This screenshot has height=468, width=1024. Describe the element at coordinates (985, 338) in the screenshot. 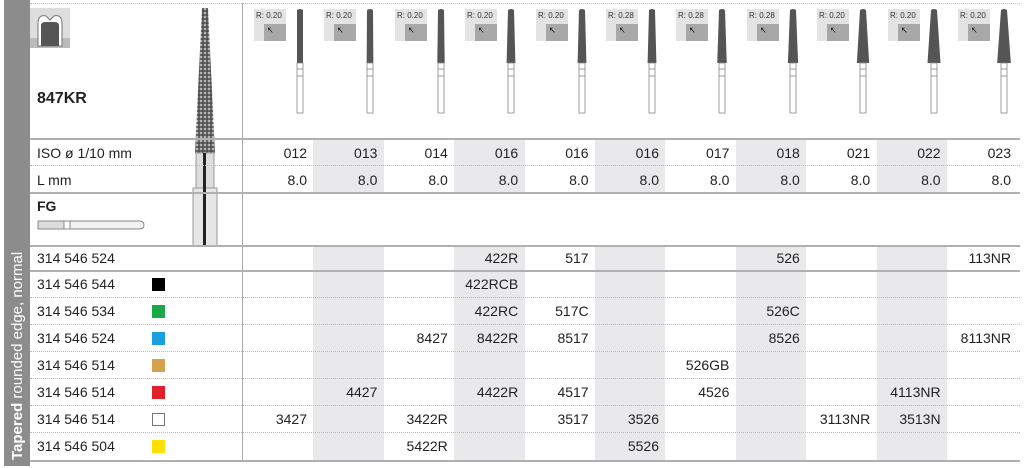

I see `article-code: 8113NR` at that location.